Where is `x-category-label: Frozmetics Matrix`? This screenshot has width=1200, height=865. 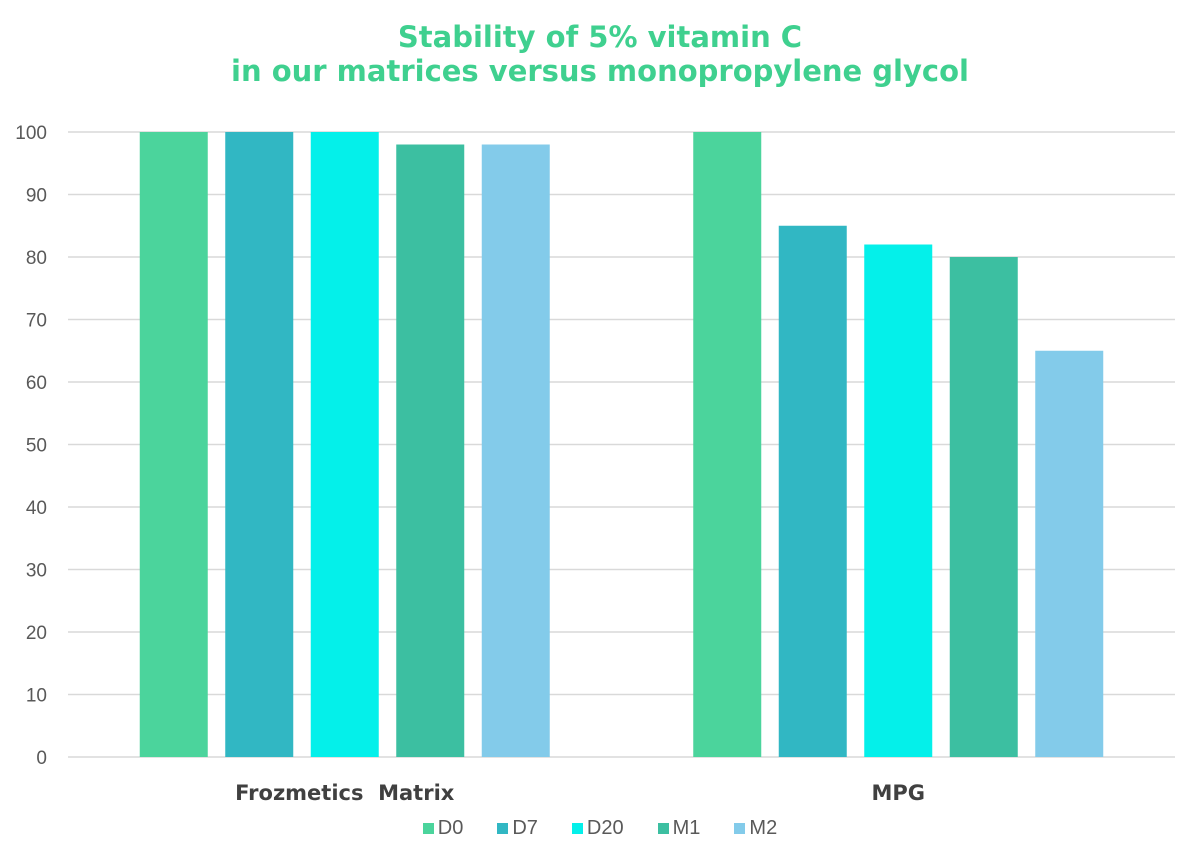 x-category-label: Frozmetics Matrix is located at coordinates (345, 793).